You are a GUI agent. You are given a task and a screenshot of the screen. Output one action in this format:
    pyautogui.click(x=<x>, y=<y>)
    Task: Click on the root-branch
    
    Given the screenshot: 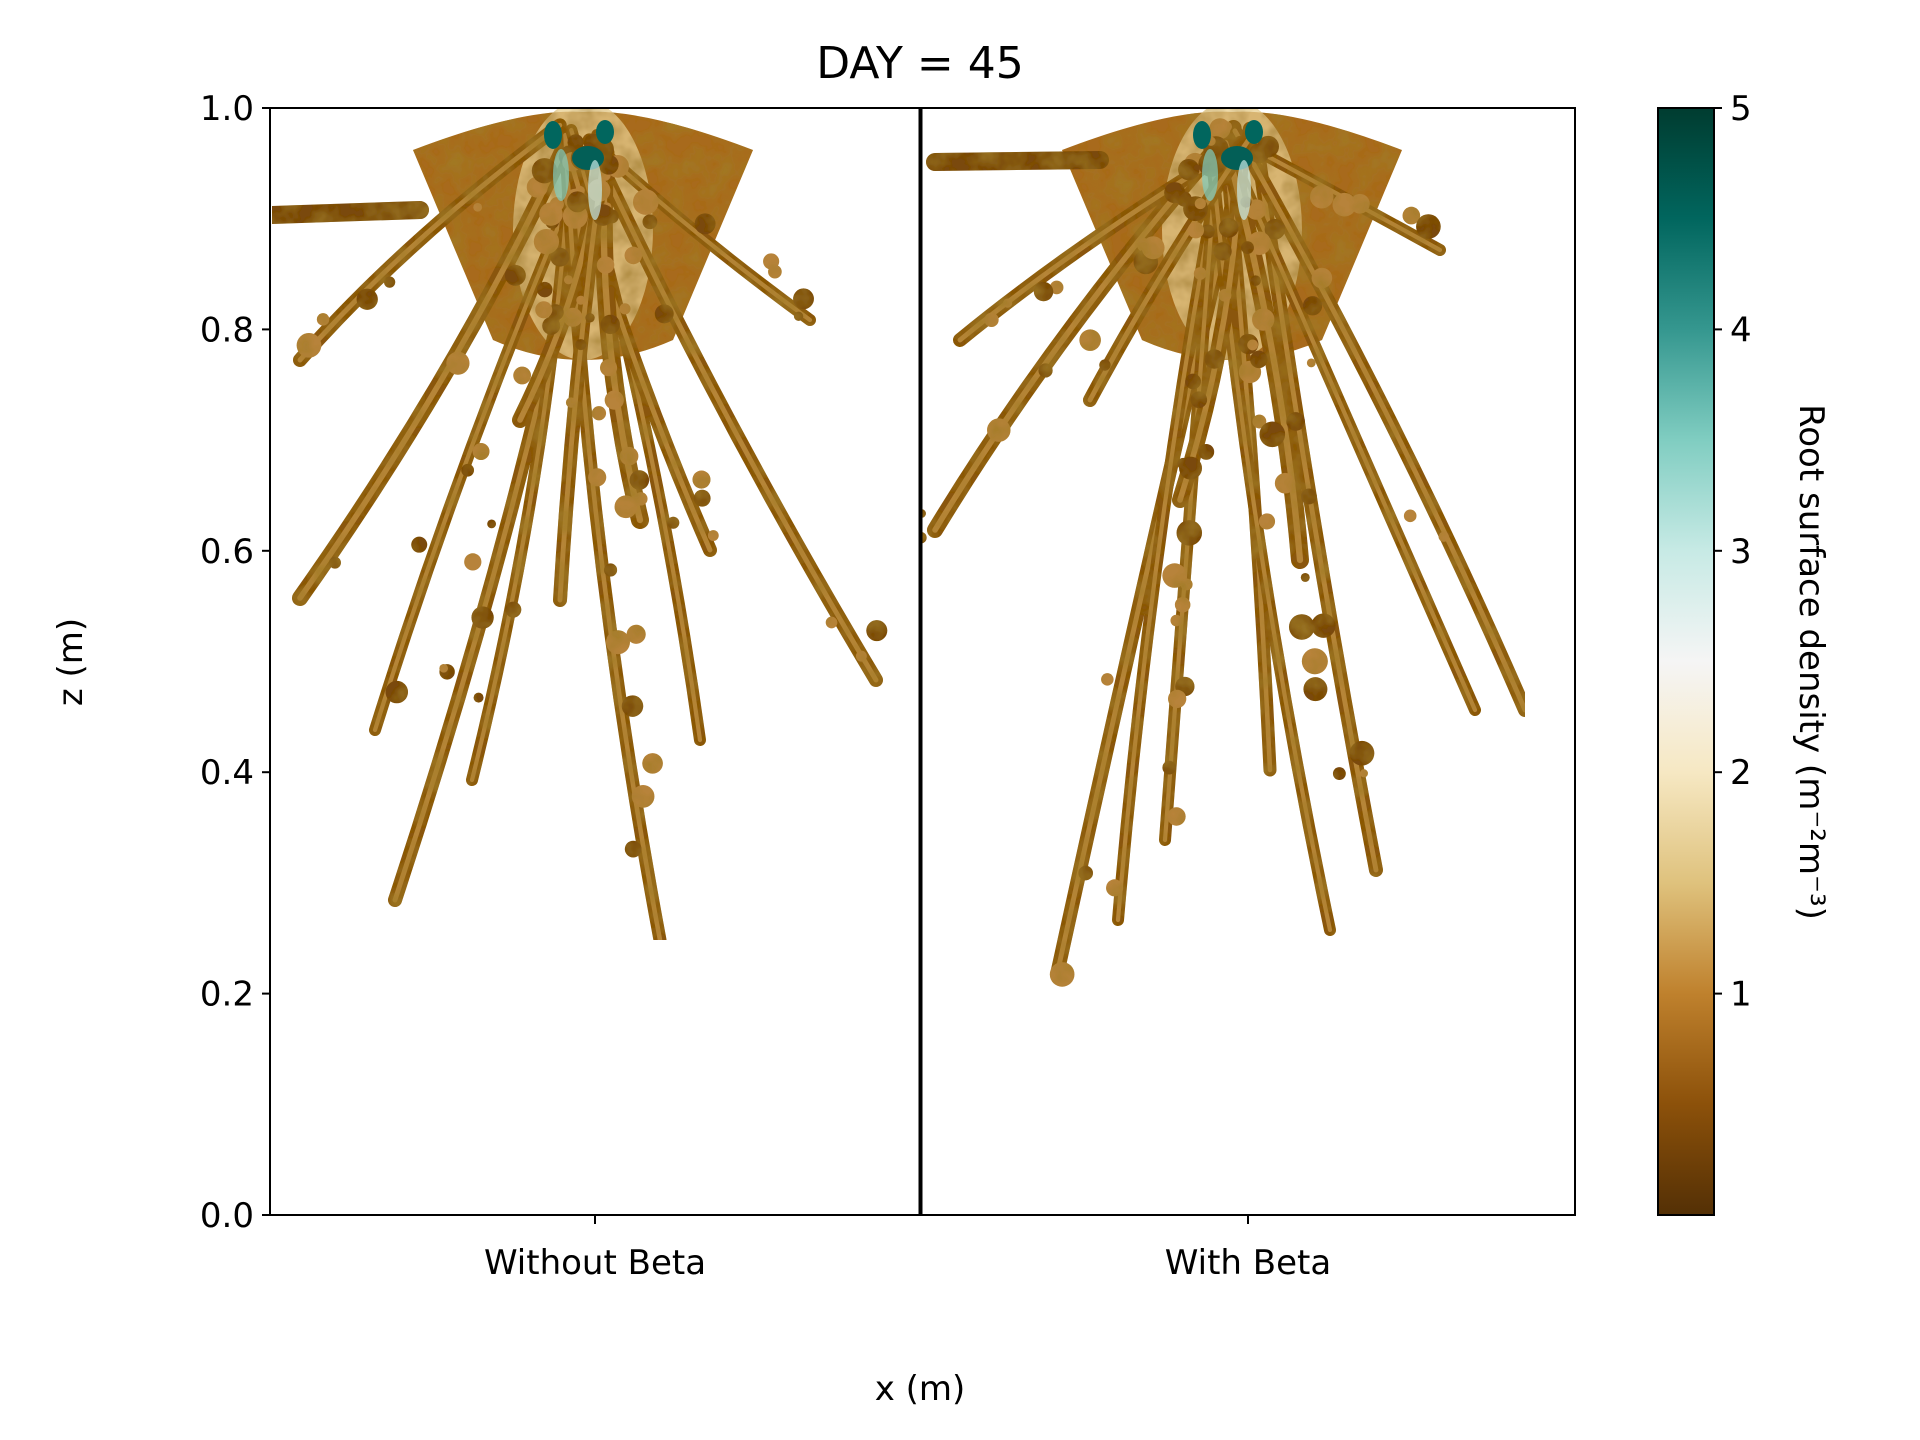 What is the action you would take?
    pyautogui.click(x=732, y=410)
    